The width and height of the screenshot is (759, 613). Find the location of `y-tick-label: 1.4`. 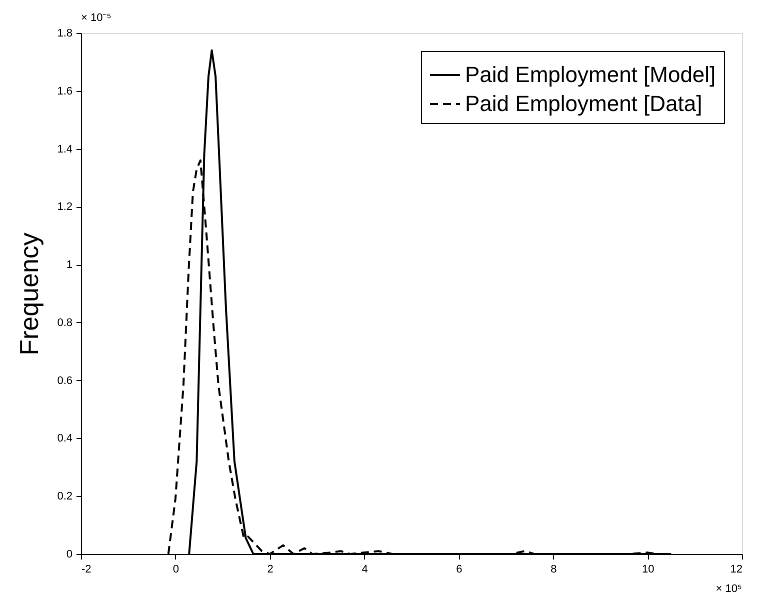

y-tick-label: 1.4 is located at coordinates (64, 149).